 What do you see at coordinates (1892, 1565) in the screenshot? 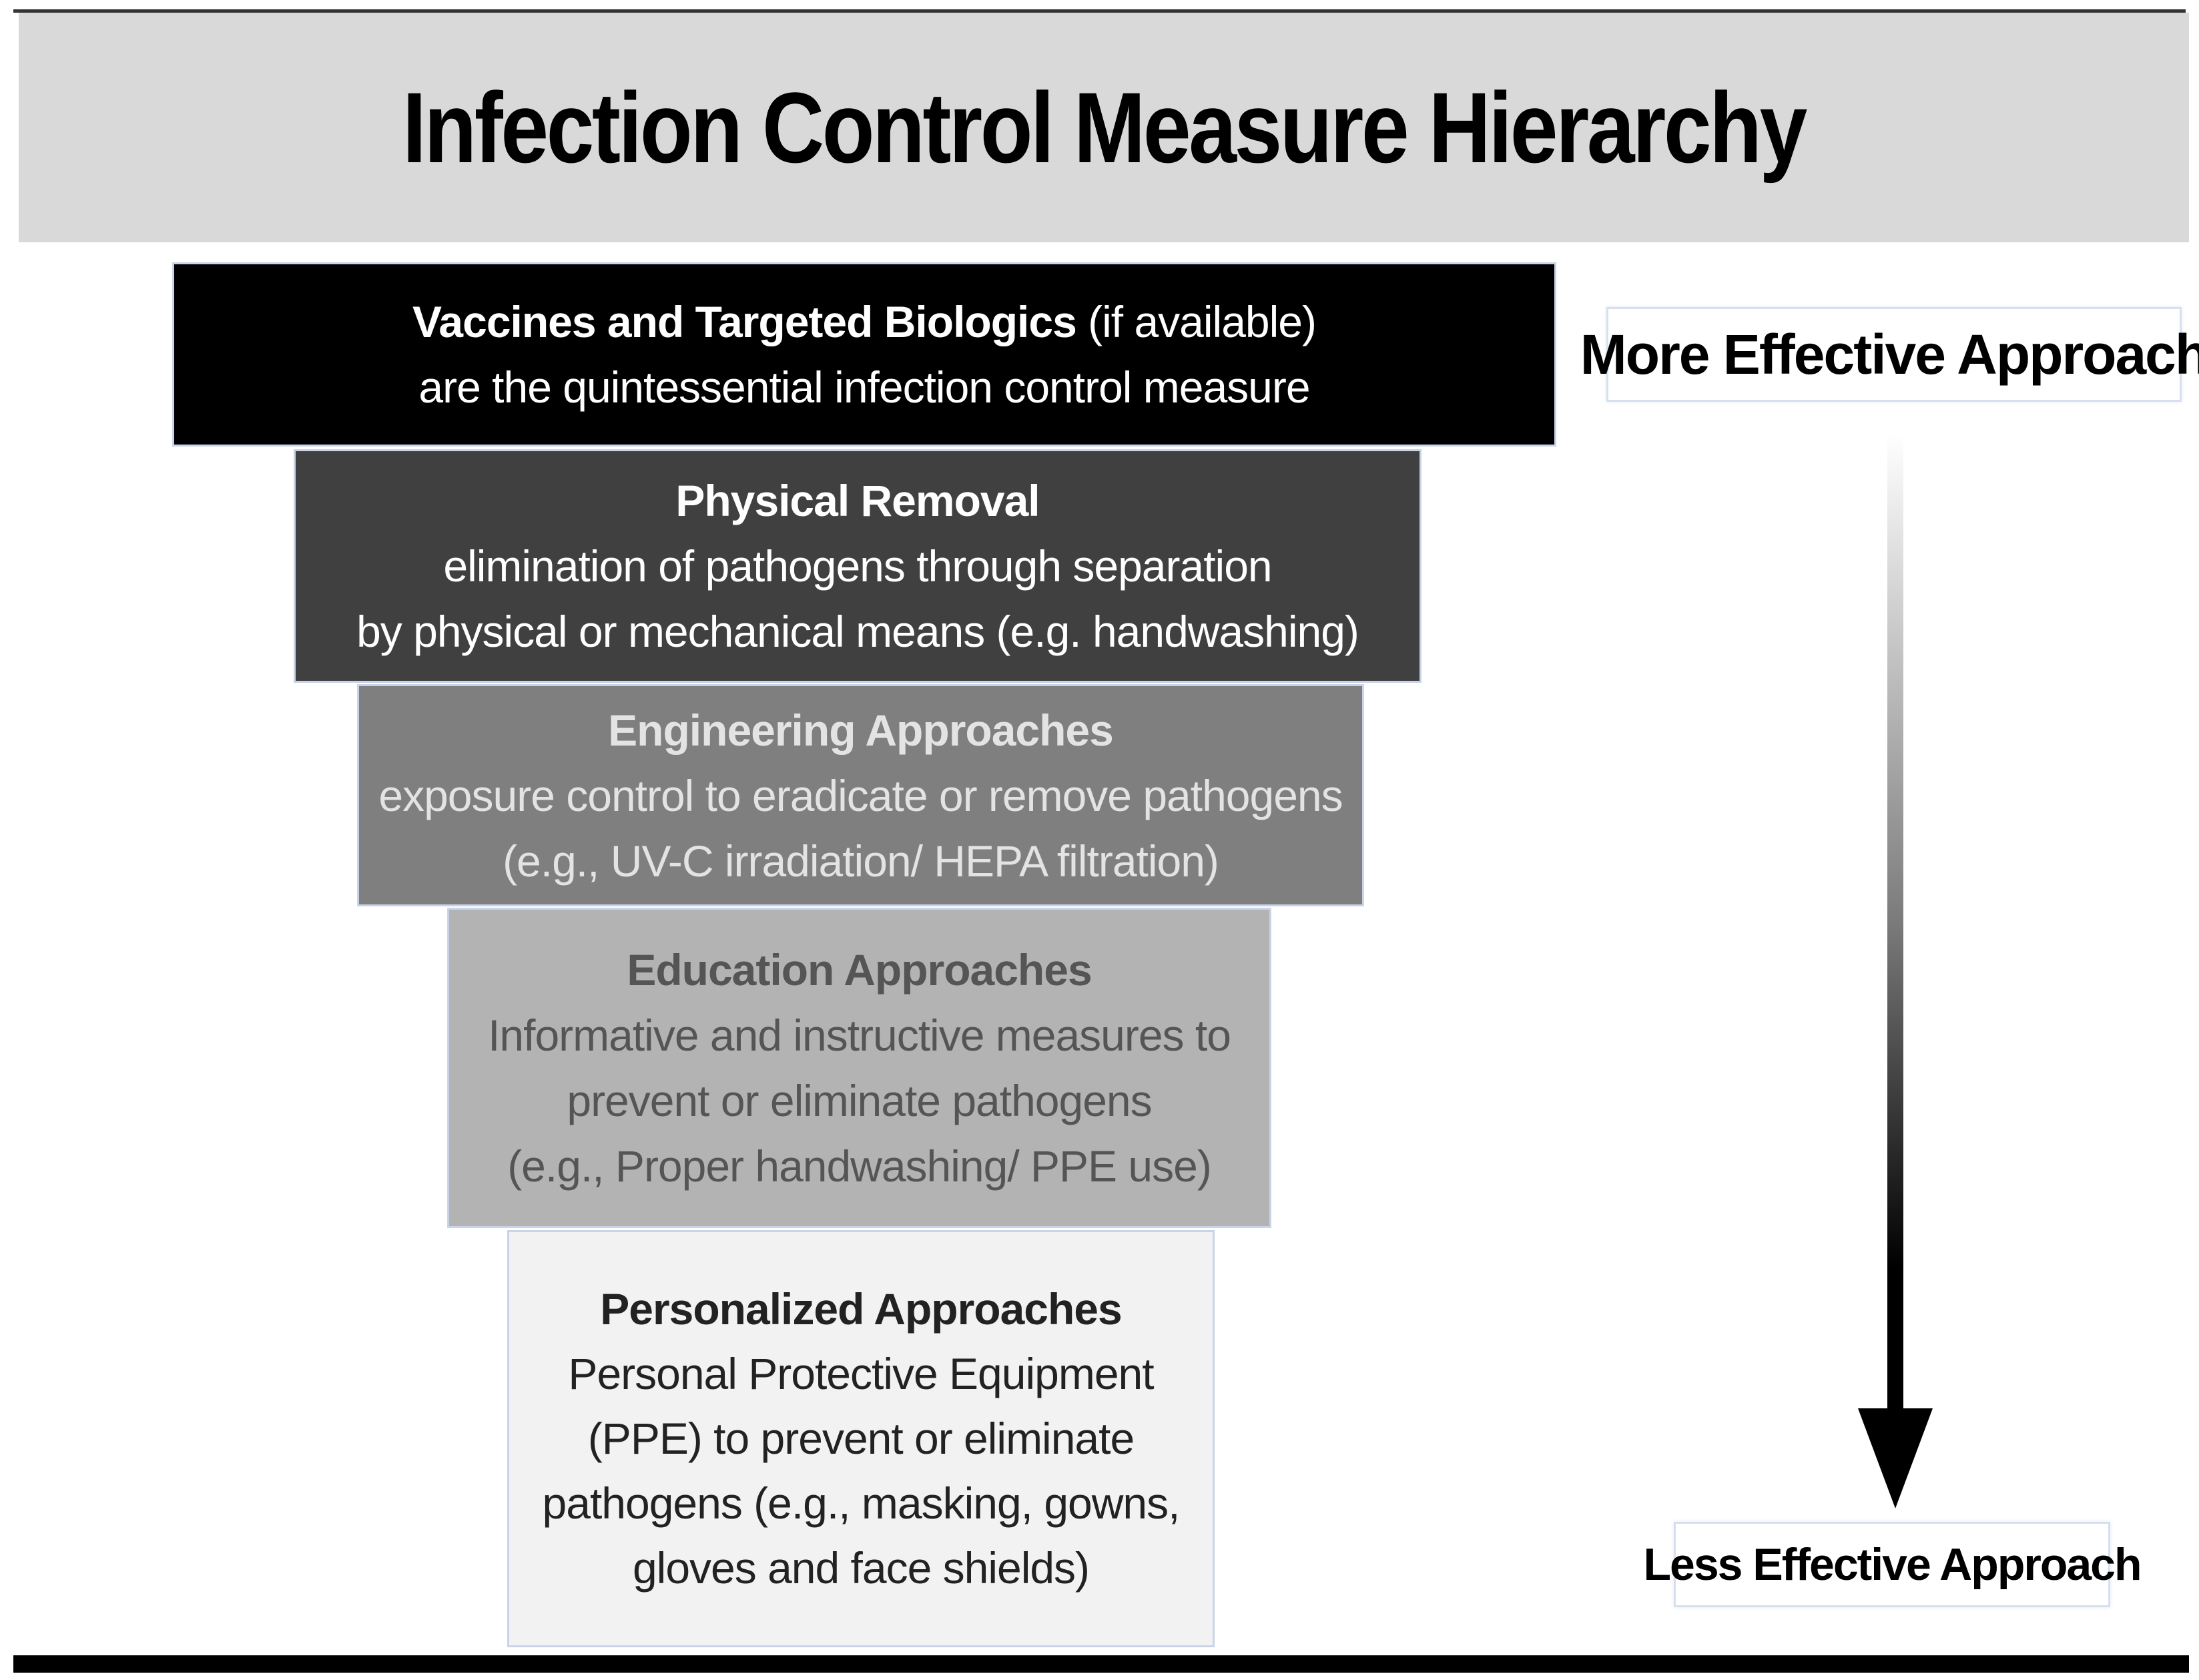
I see `less-effective-label: Less Effective Approach` at bounding box center [1892, 1565].